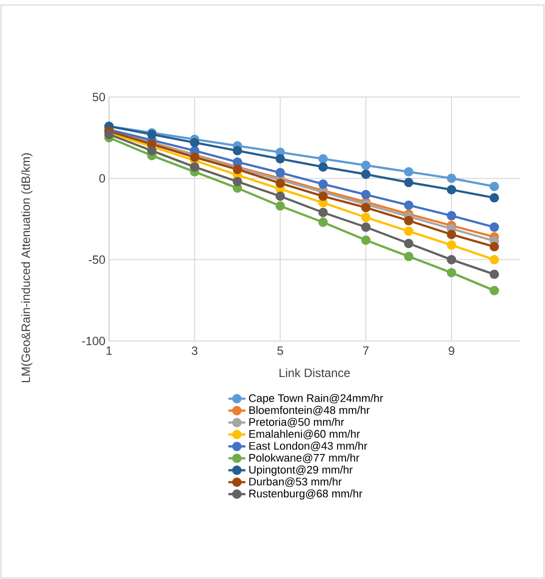 Image resolution: width=545 pixels, height=579 pixels. What do you see at coordinates (109, 350) in the screenshot?
I see `x-tick-label: 1` at bounding box center [109, 350].